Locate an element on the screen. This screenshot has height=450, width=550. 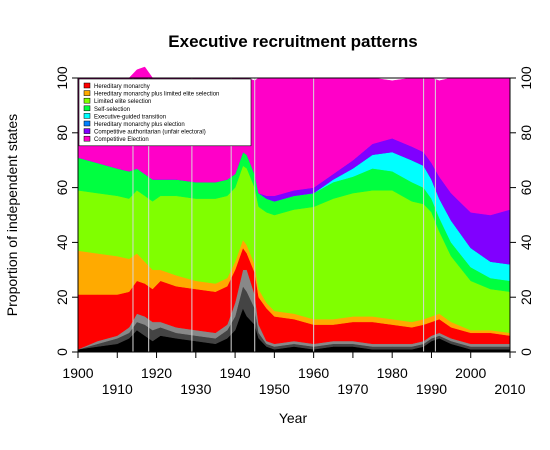
x-tick-label: 1940 is located at coordinates (235, 373).